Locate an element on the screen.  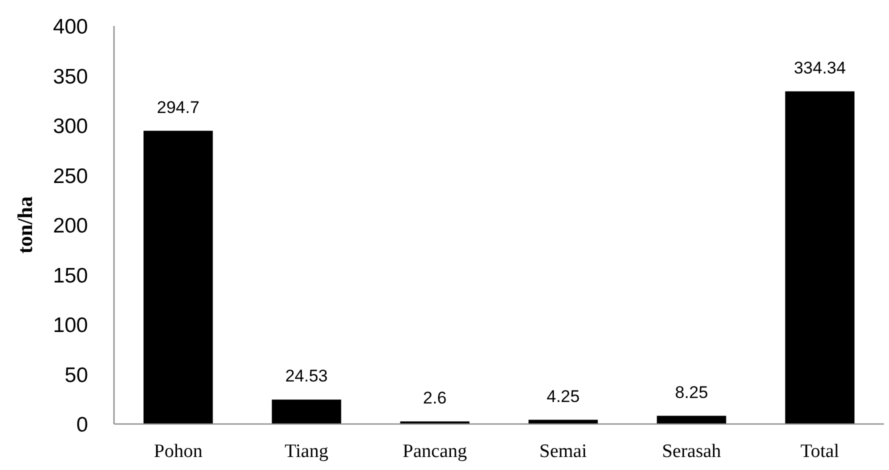
data-label: 24.53 is located at coordinates (306, 376).